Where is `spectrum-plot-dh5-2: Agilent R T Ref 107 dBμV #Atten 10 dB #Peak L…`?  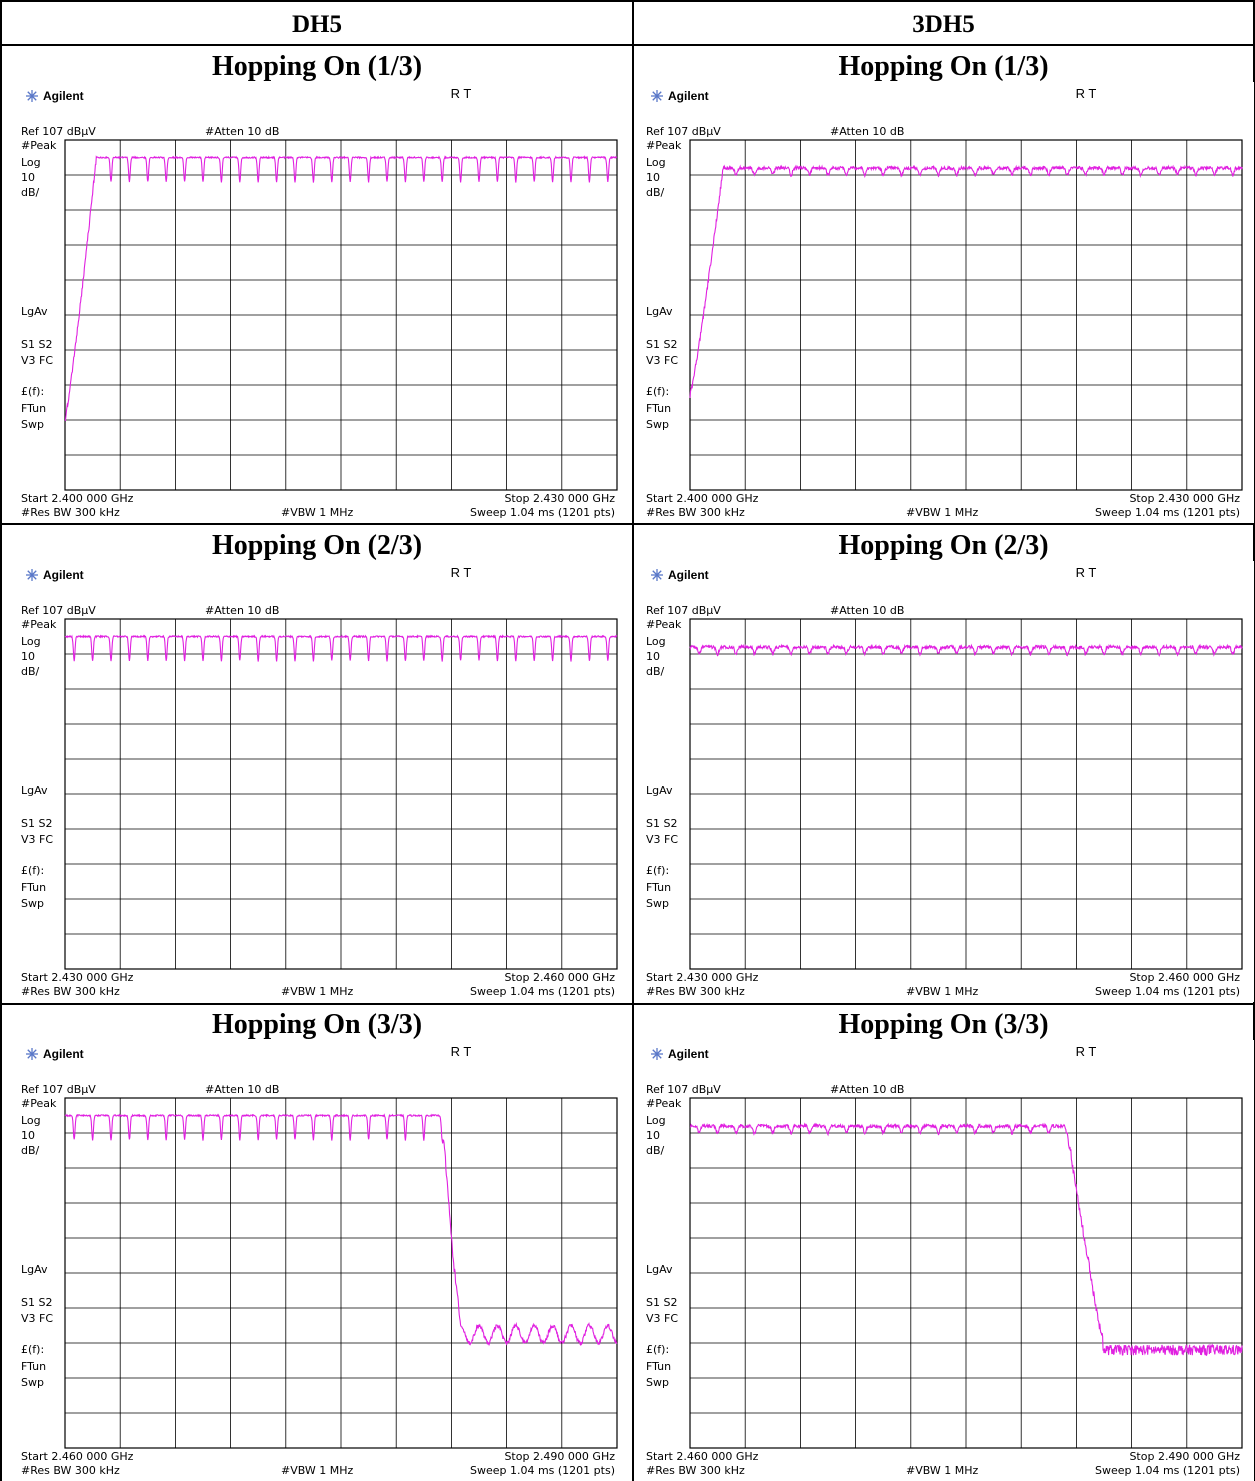 spectrum-plot-dh5-2: Agilent R T Ref 107 dBμV #Atten 10 dB #Peak L… is located at coordinates (319, 781).